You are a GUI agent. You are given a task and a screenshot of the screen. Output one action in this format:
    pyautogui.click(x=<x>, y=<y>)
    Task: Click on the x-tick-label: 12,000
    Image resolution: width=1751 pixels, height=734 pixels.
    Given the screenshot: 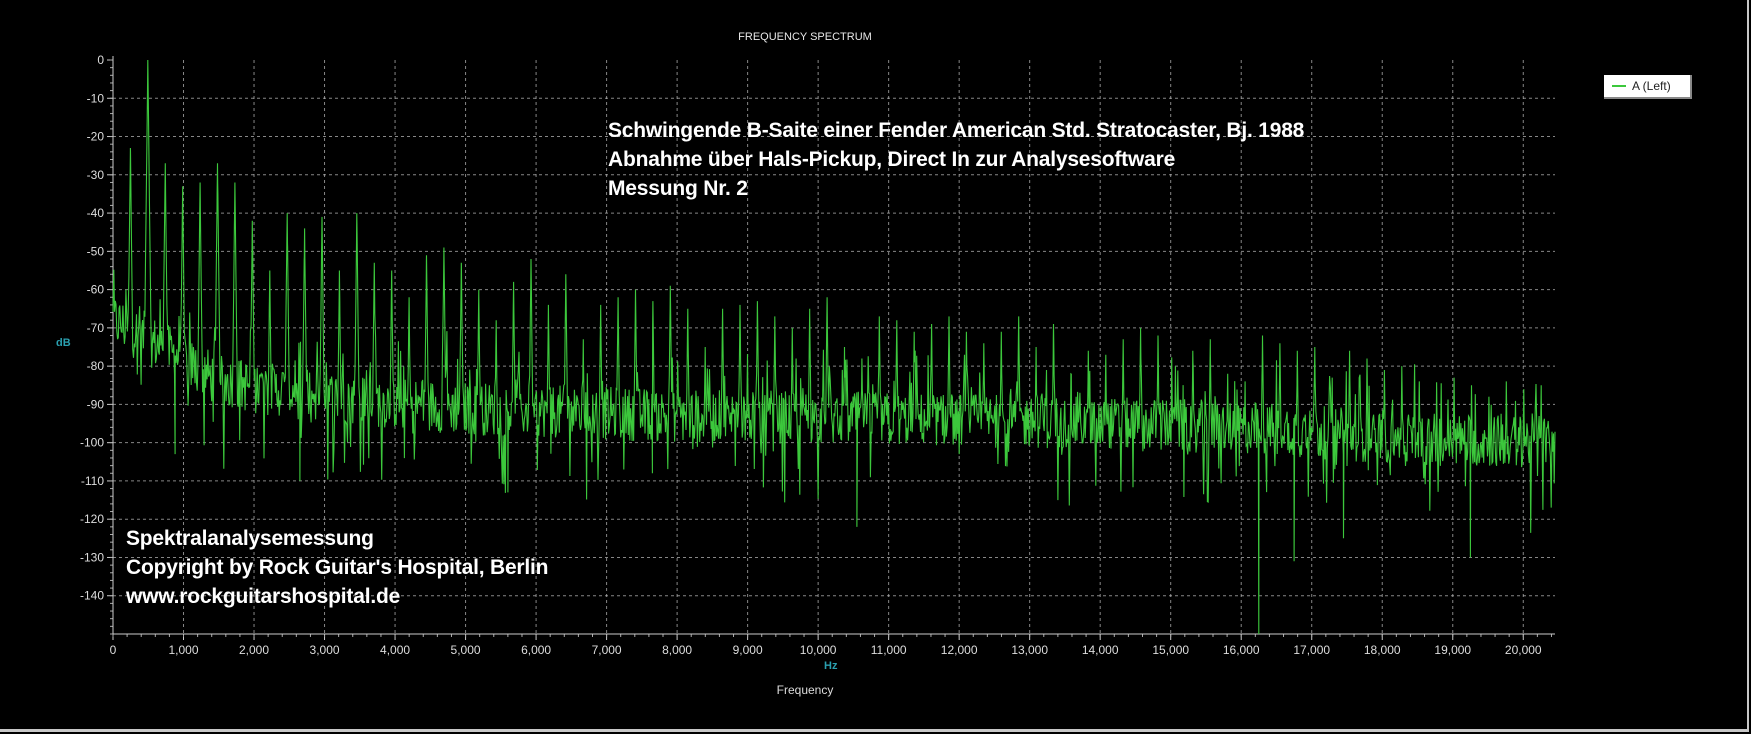 What is the action you would take?
    pyautogui.click(x=959, y=650)
    